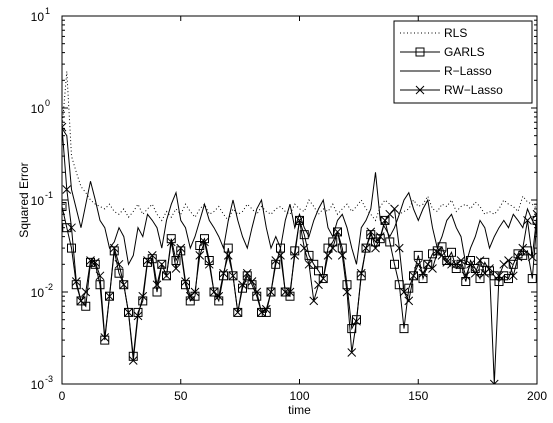 Image resolution: width=553 pixels, height=423 pixels. What do you see at coordinates (299, 410) in the screenshot?
I see `x-axis-title: time` at bounding box center [299, 410].